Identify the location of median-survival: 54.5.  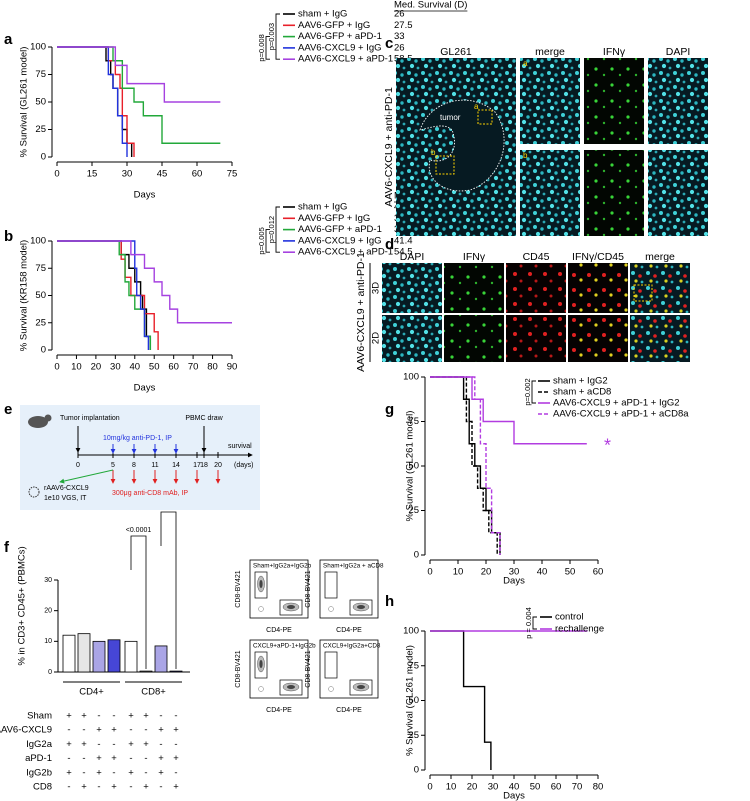
(403, 252).